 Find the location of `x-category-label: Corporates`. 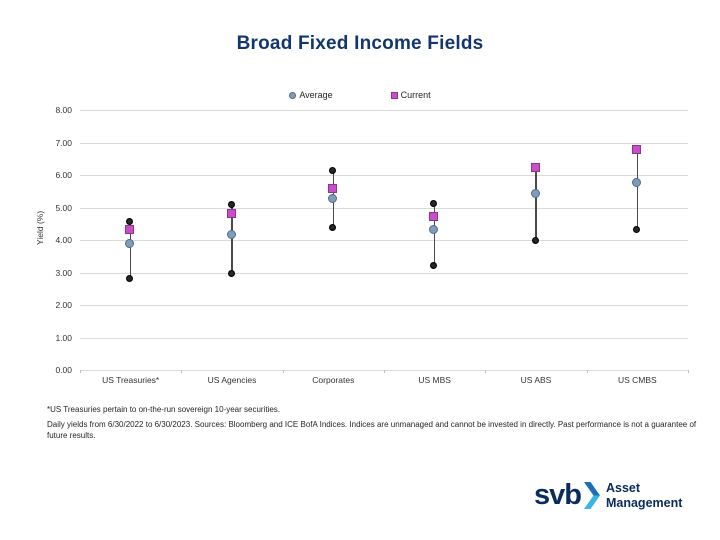

x-category-label: Corporates is located at coordinates (333, 380).